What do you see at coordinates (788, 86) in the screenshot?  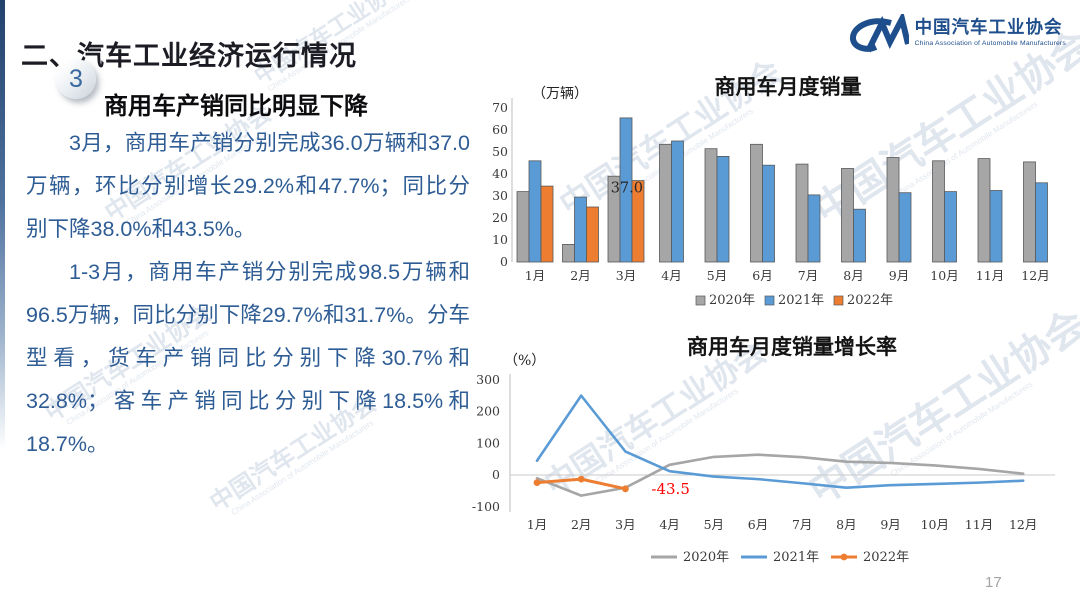 I see `bar-chart-title: 商用车月度销量` at bounding box center [788, 86].